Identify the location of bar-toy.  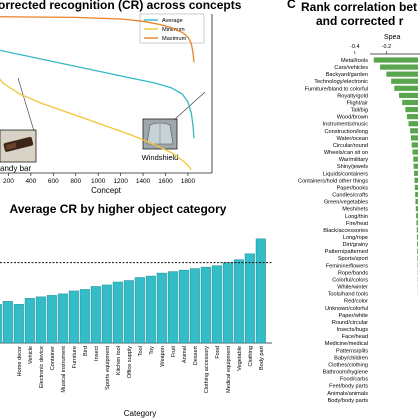
(150, 309).